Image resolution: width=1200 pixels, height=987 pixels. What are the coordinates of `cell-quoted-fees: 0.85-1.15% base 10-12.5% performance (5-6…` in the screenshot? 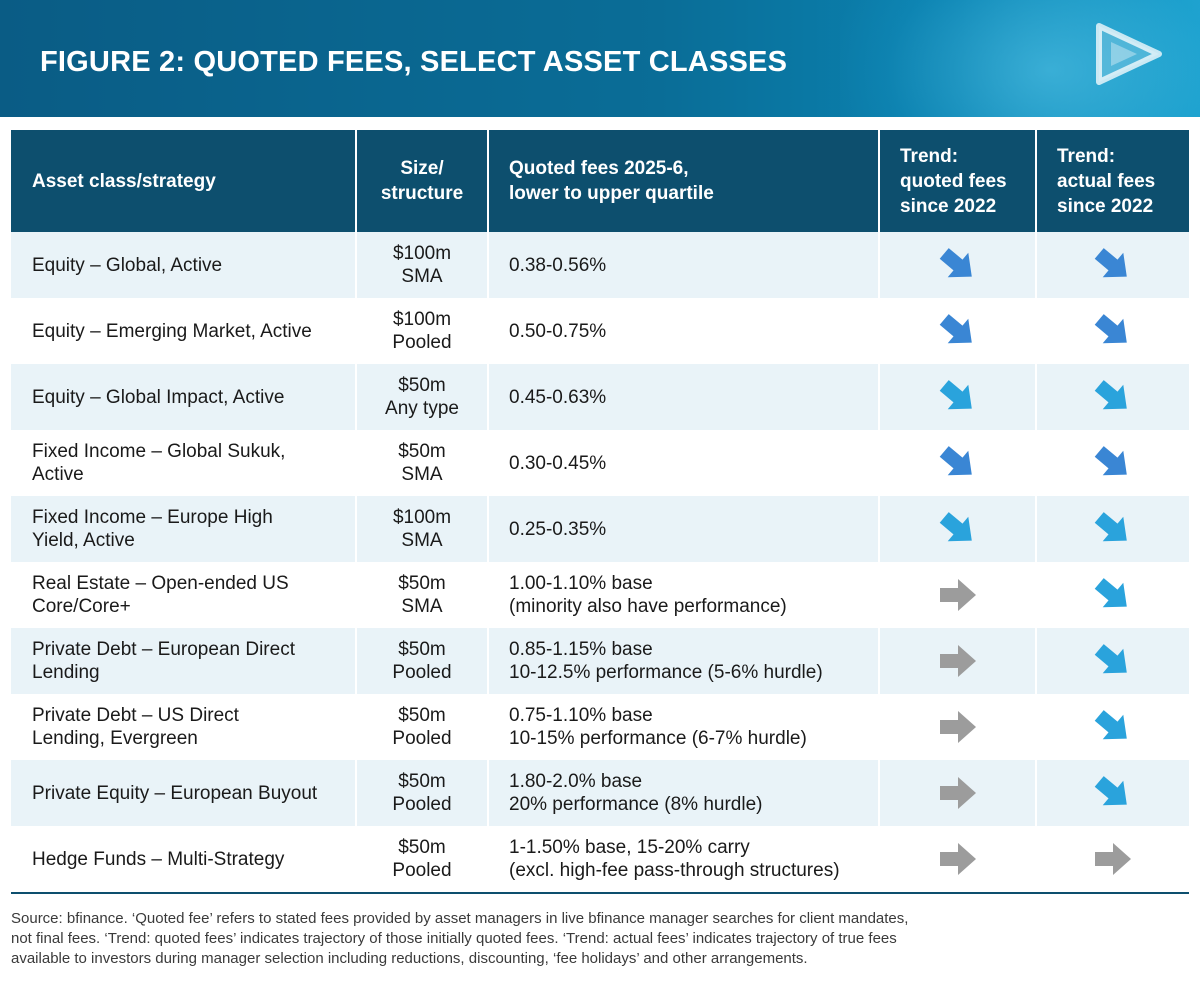 It's located at (683, 661).